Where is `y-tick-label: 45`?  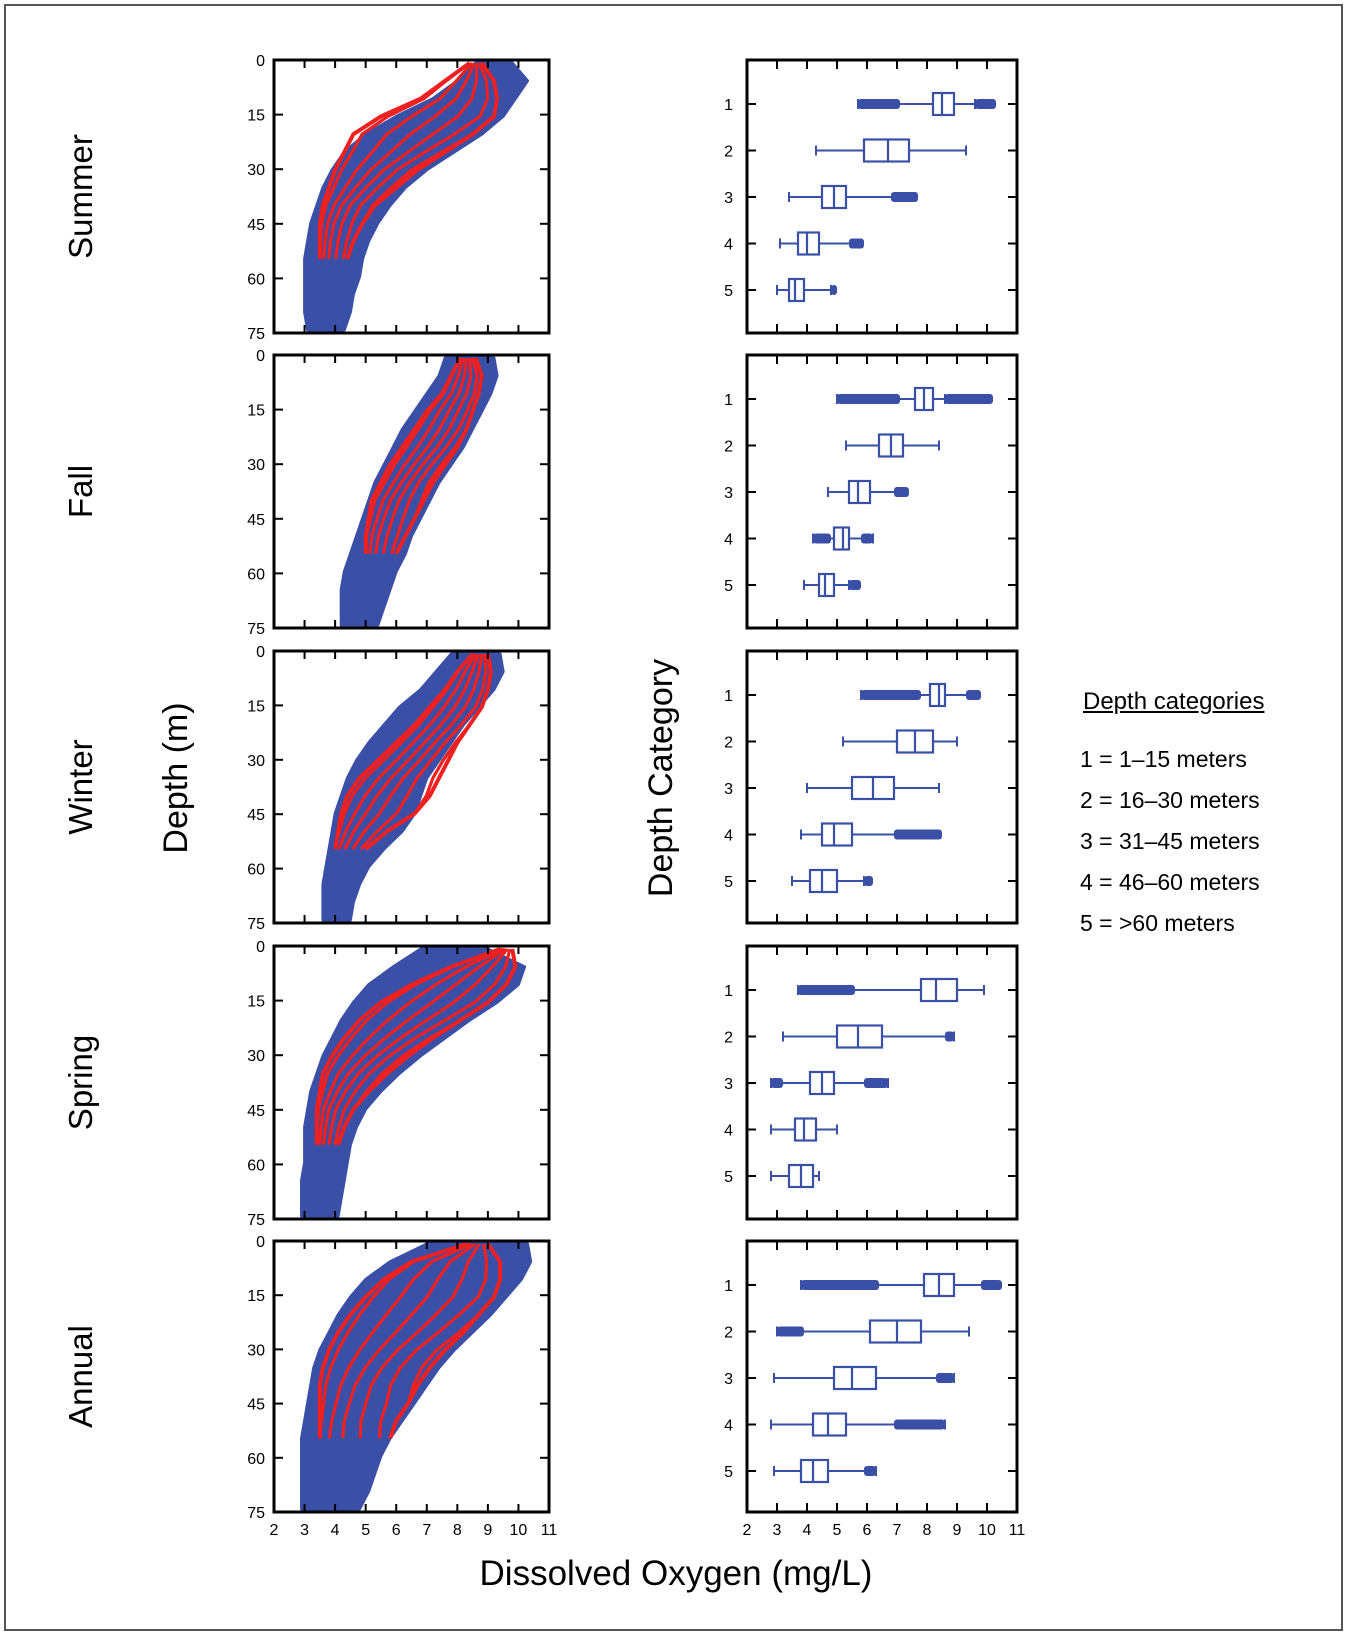
y-tick-label: 45 is located at coordinates (256, 1405).